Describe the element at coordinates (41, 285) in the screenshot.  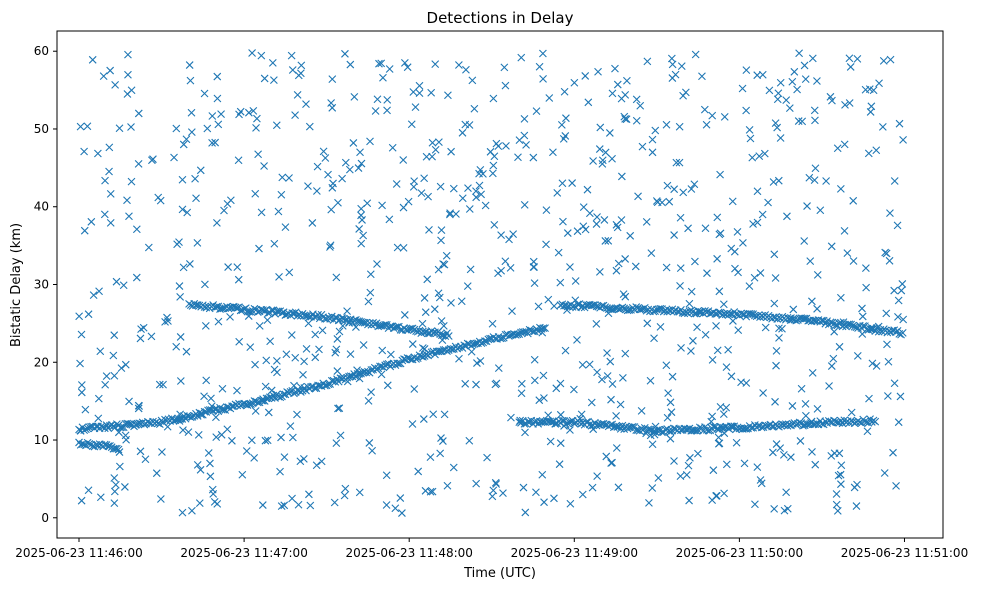
I see `y-tick-label: 30` at that location.